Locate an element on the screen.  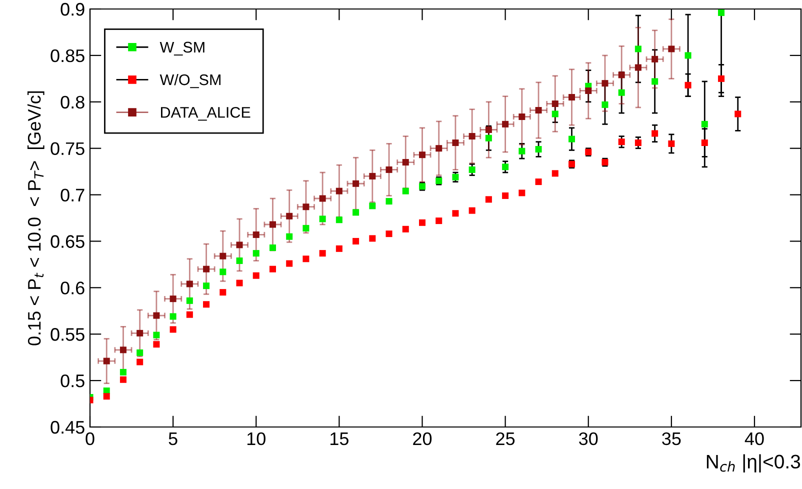
legend-label: DATA_ALICE is located at coordinates (205, 113).